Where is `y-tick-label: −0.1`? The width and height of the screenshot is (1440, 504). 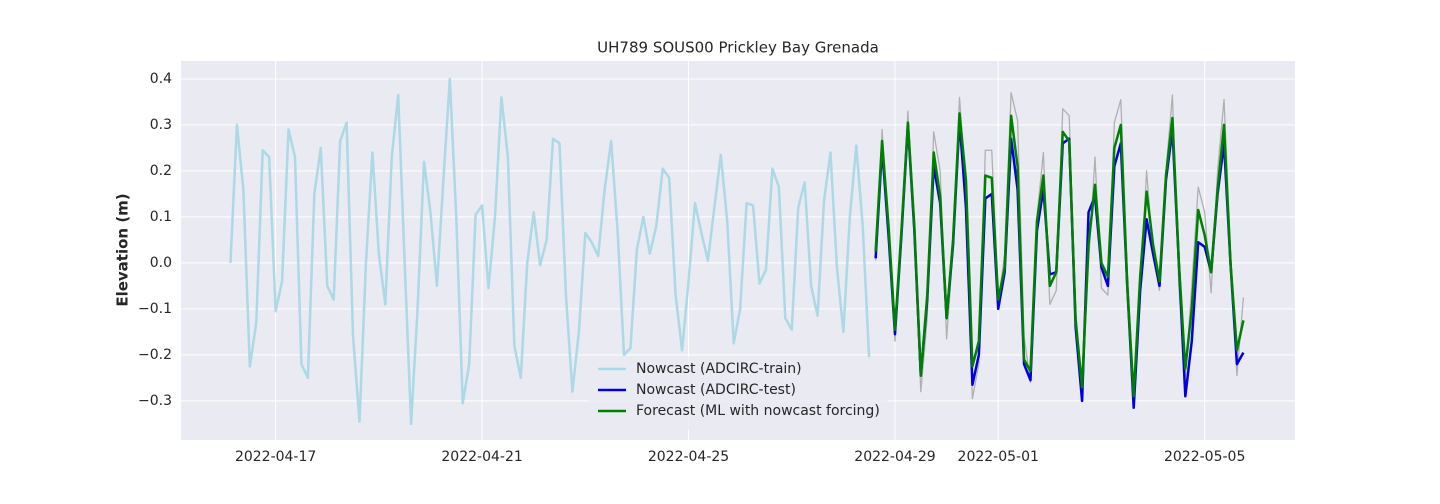
y-tick-label: −0.1 is located at coordinates (155, 309).